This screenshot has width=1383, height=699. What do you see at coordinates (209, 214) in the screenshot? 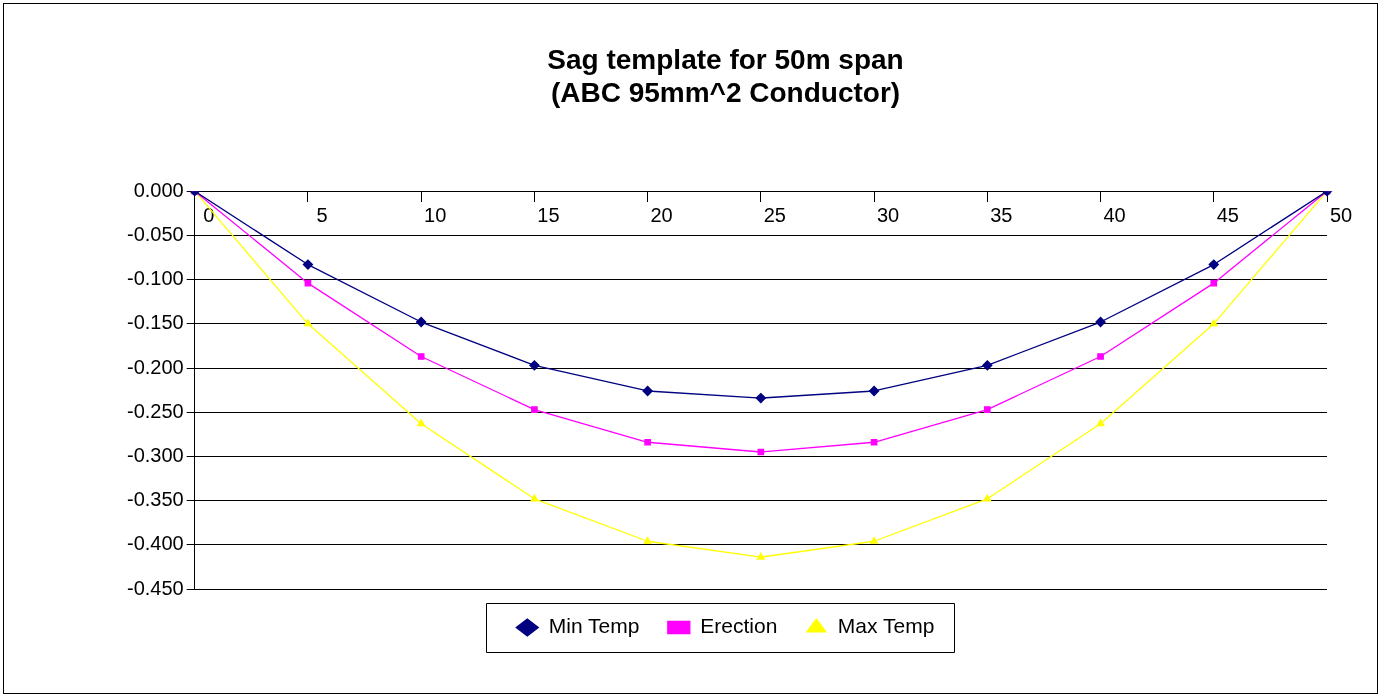
I see `x-tick-label: 0` at bounding box center [209, 214].